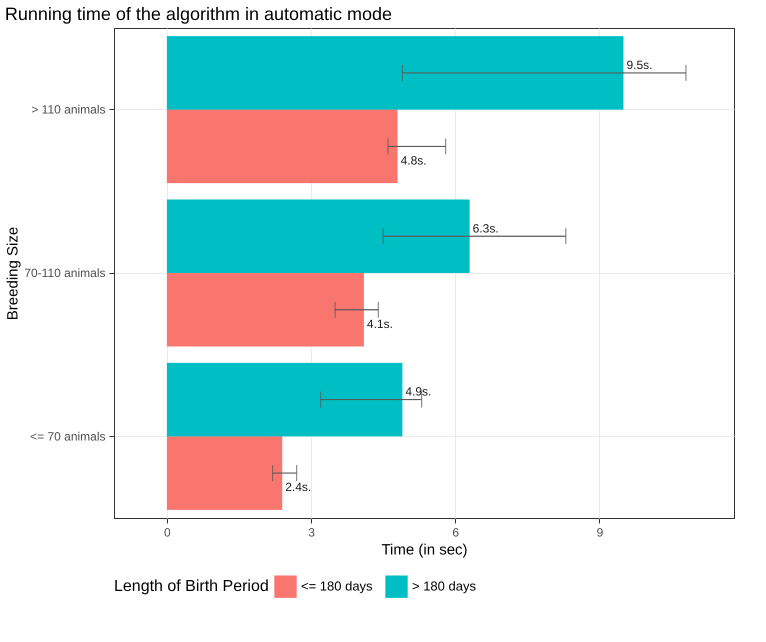 The width and height of the screenshot is (766, 642). I want to click on y-tick-label: <= 70 animals, so click(68, 436).